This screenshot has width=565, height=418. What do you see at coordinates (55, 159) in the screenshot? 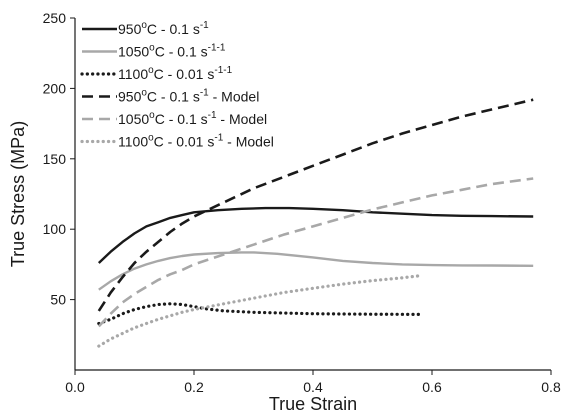
I see `y-tick-label: 150` at bounding box center [55, 159].